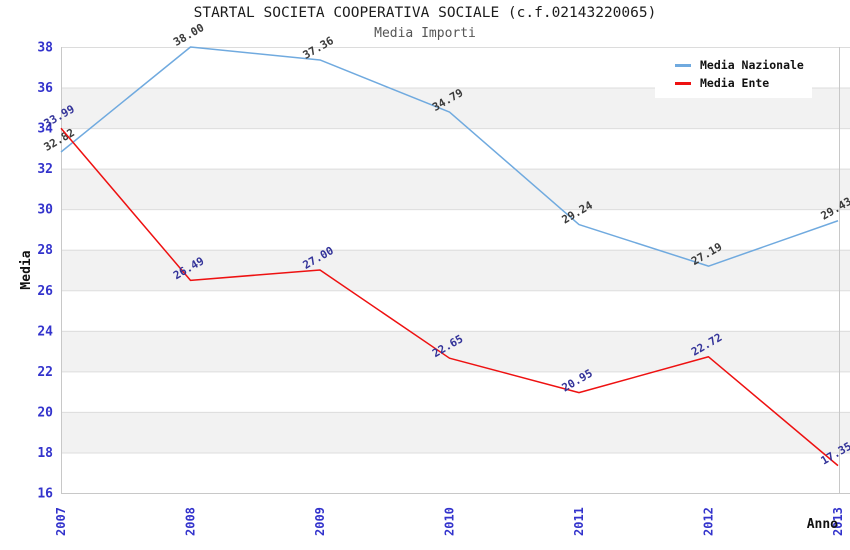  I want to click on x-tick-label: 2011, so click(579, 521).